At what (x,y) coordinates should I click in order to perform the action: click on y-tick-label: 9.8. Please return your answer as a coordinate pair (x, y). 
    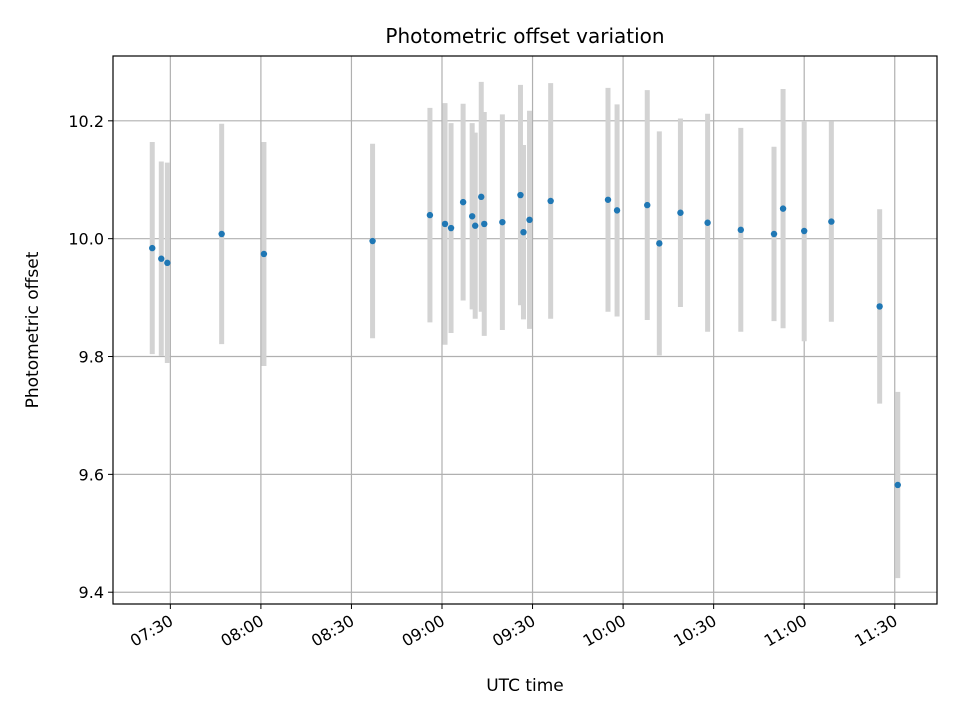
    Looking at the image, I should click on (91, 357).